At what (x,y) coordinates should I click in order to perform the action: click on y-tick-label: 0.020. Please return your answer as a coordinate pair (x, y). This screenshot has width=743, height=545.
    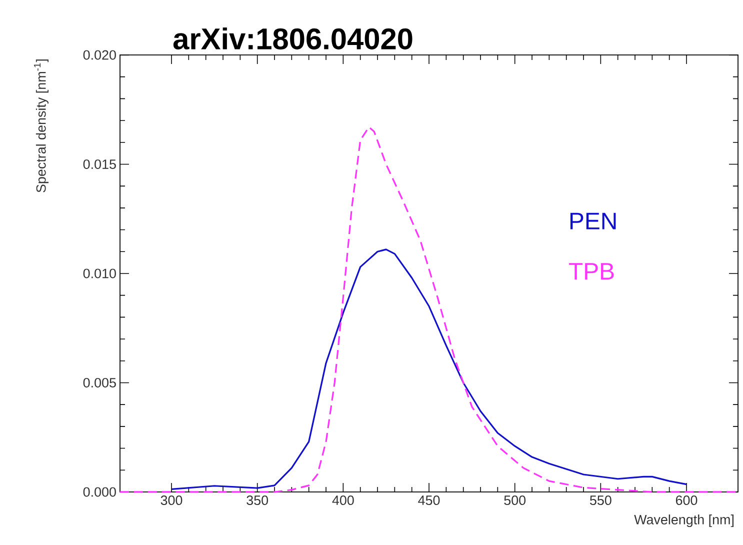
    Looking at the image, I should click on (99, 55).